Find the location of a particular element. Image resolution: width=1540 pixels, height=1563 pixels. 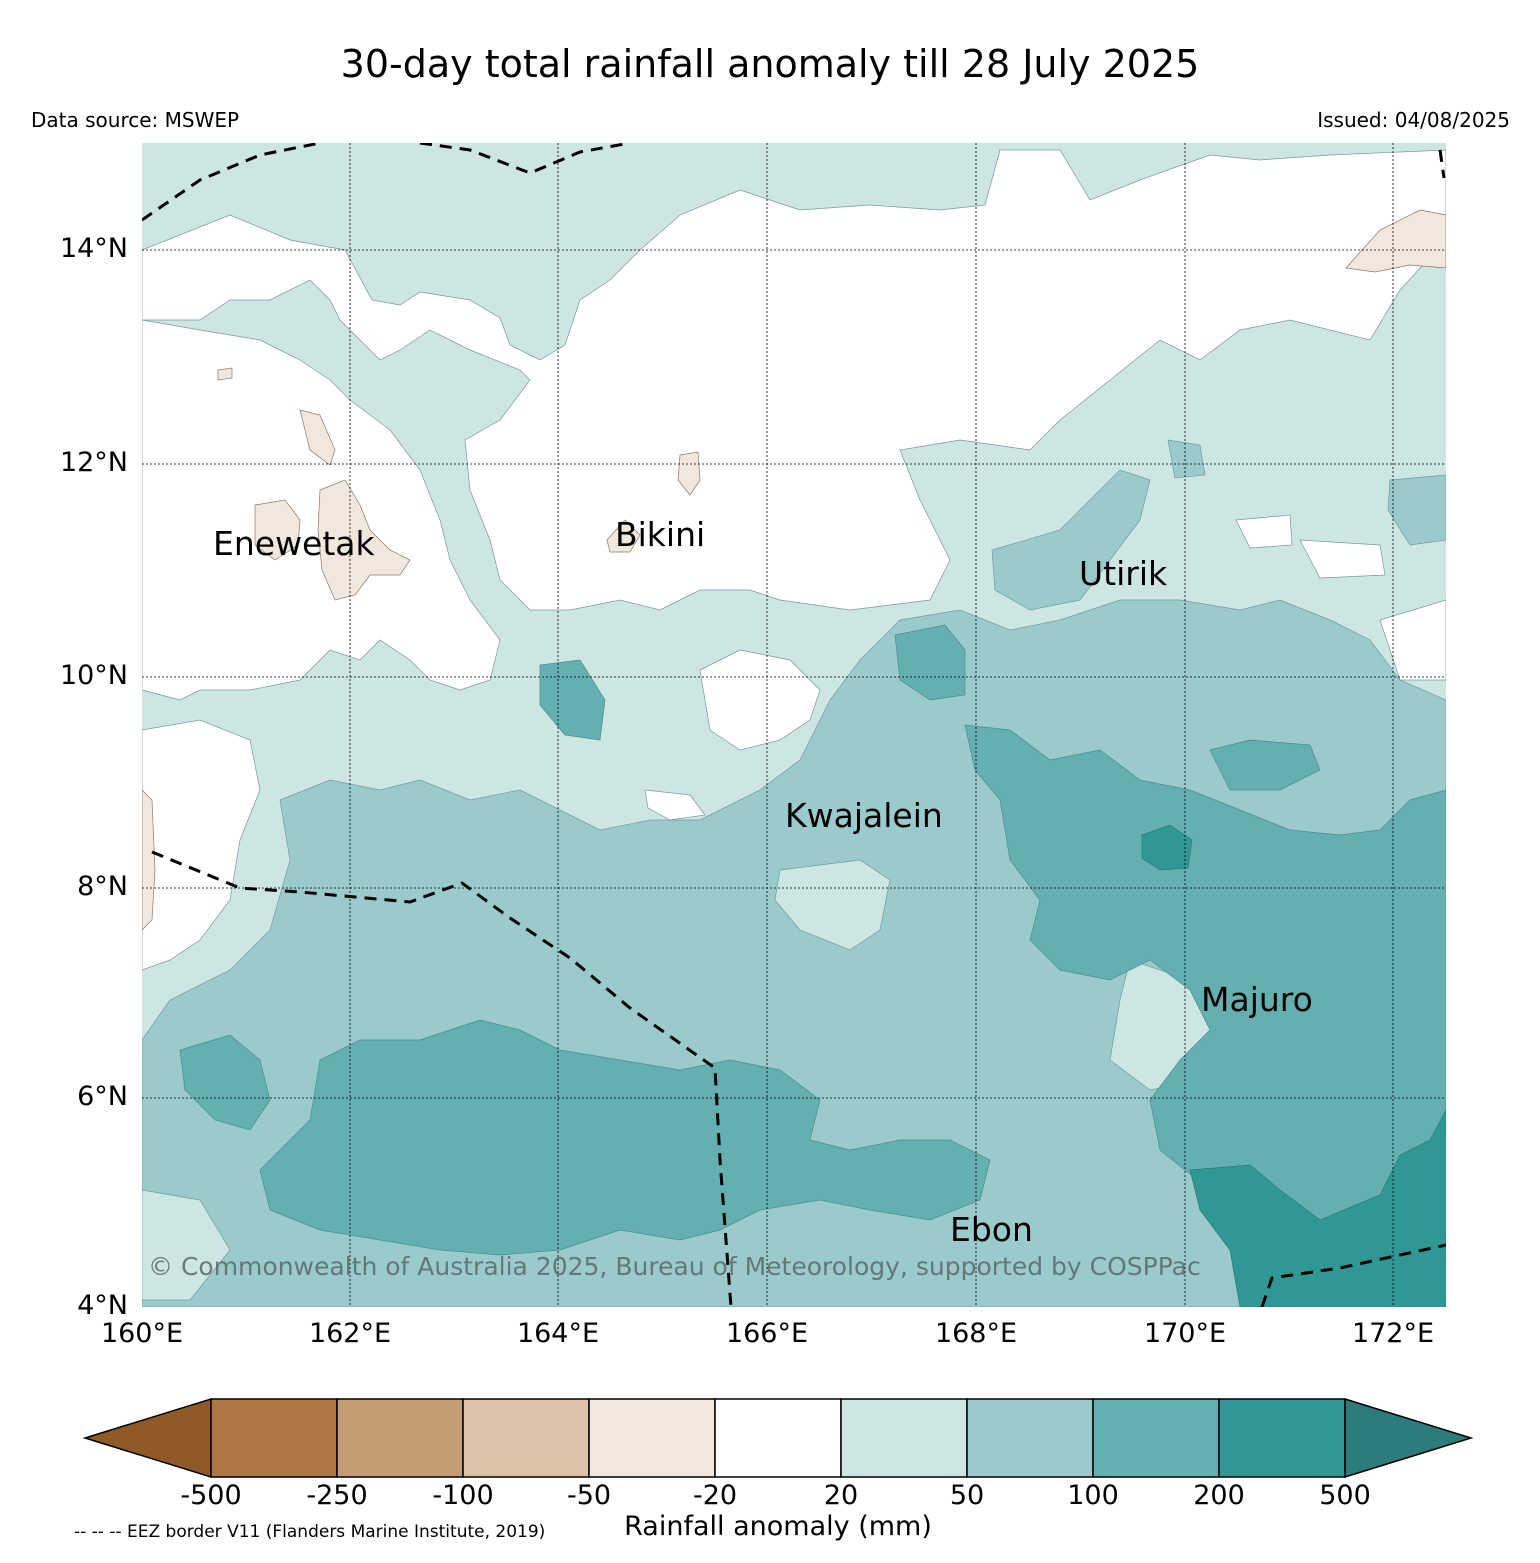

place-label-utirik: Utirik is located at coordinates (1123, 573).